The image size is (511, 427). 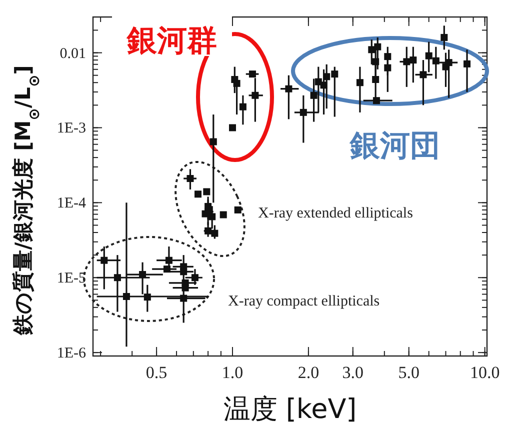 What do you see at coordinates (71, 278) in the screenshot?
I see `y-tick-label: 1E-5` at bounding box center [71, 278].